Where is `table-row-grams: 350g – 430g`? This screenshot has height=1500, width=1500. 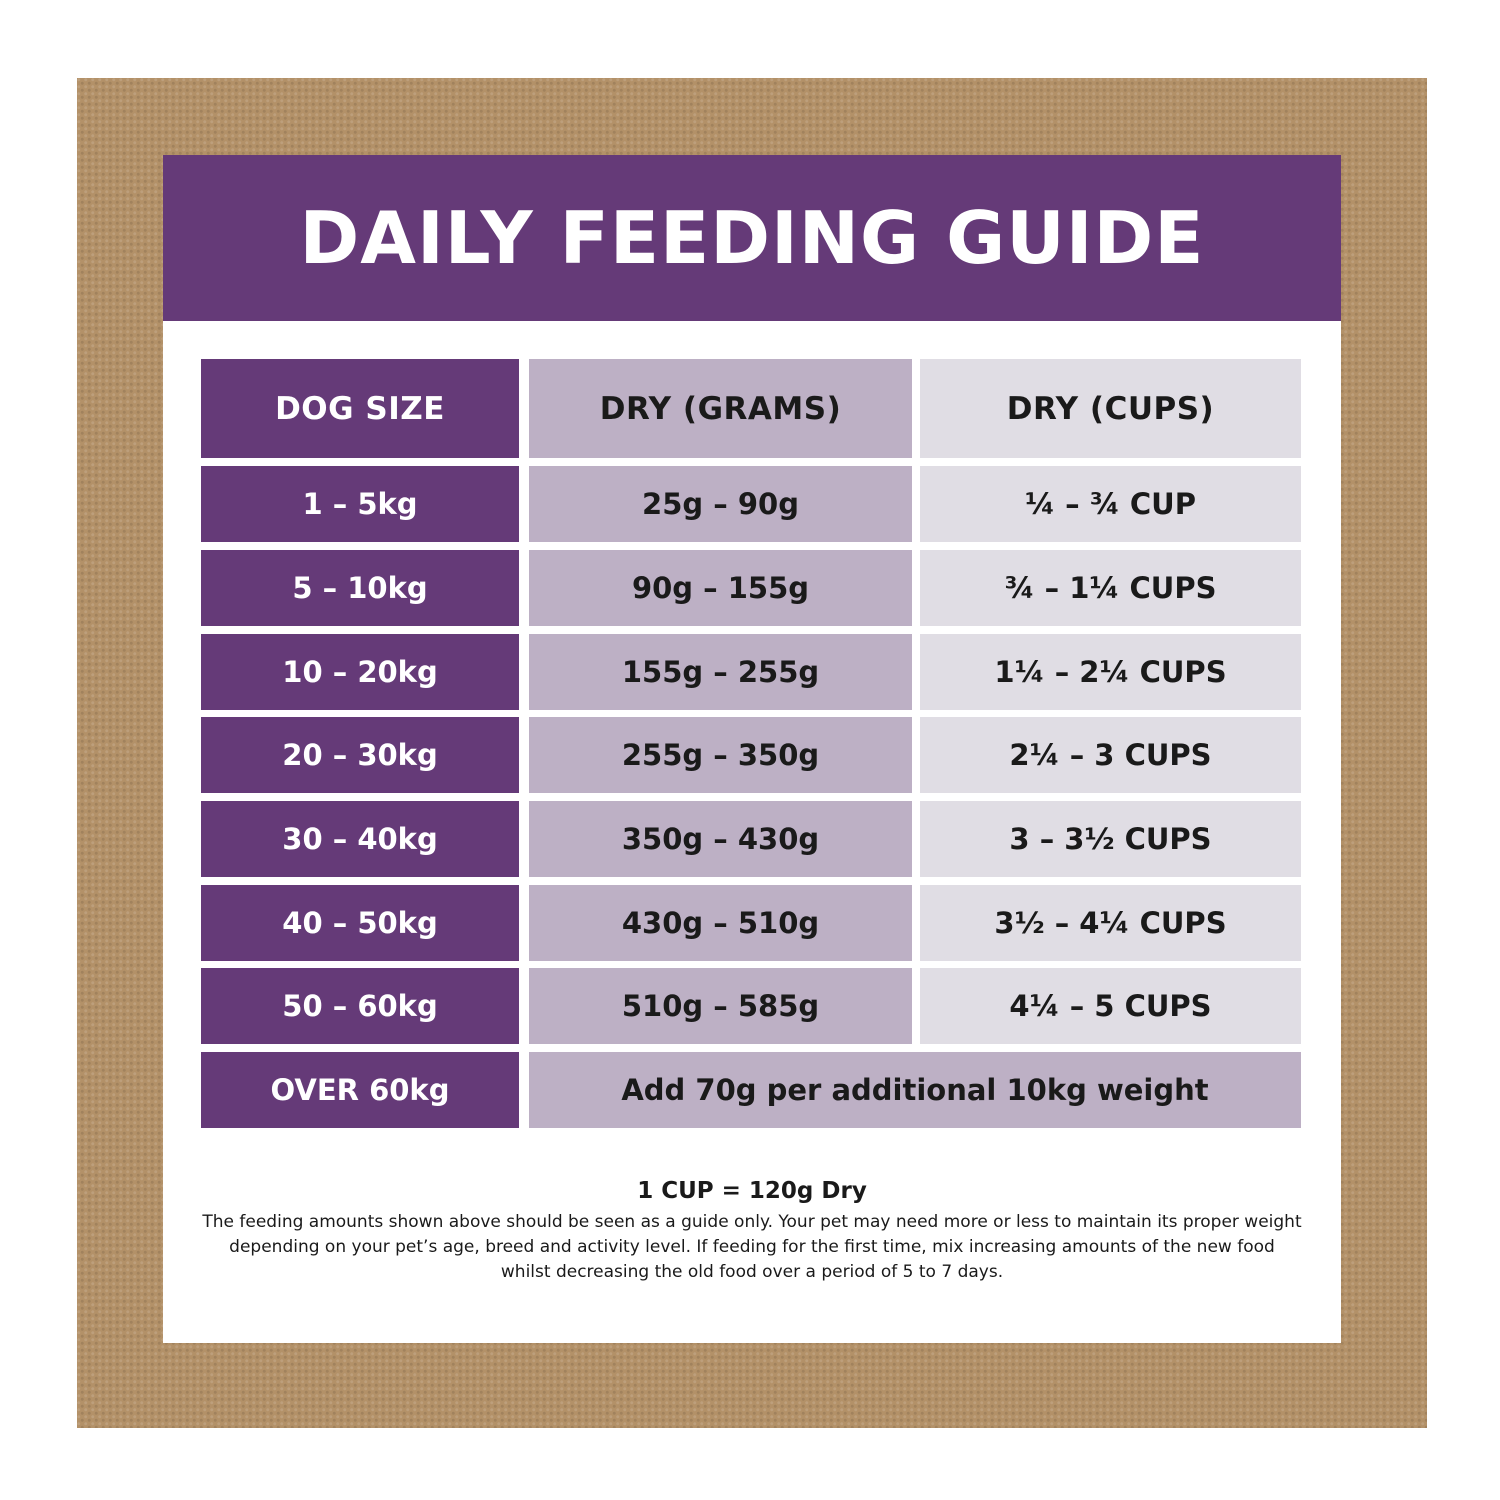 table-row-grams: 350g – 430g is located at coordinates (720, 839).